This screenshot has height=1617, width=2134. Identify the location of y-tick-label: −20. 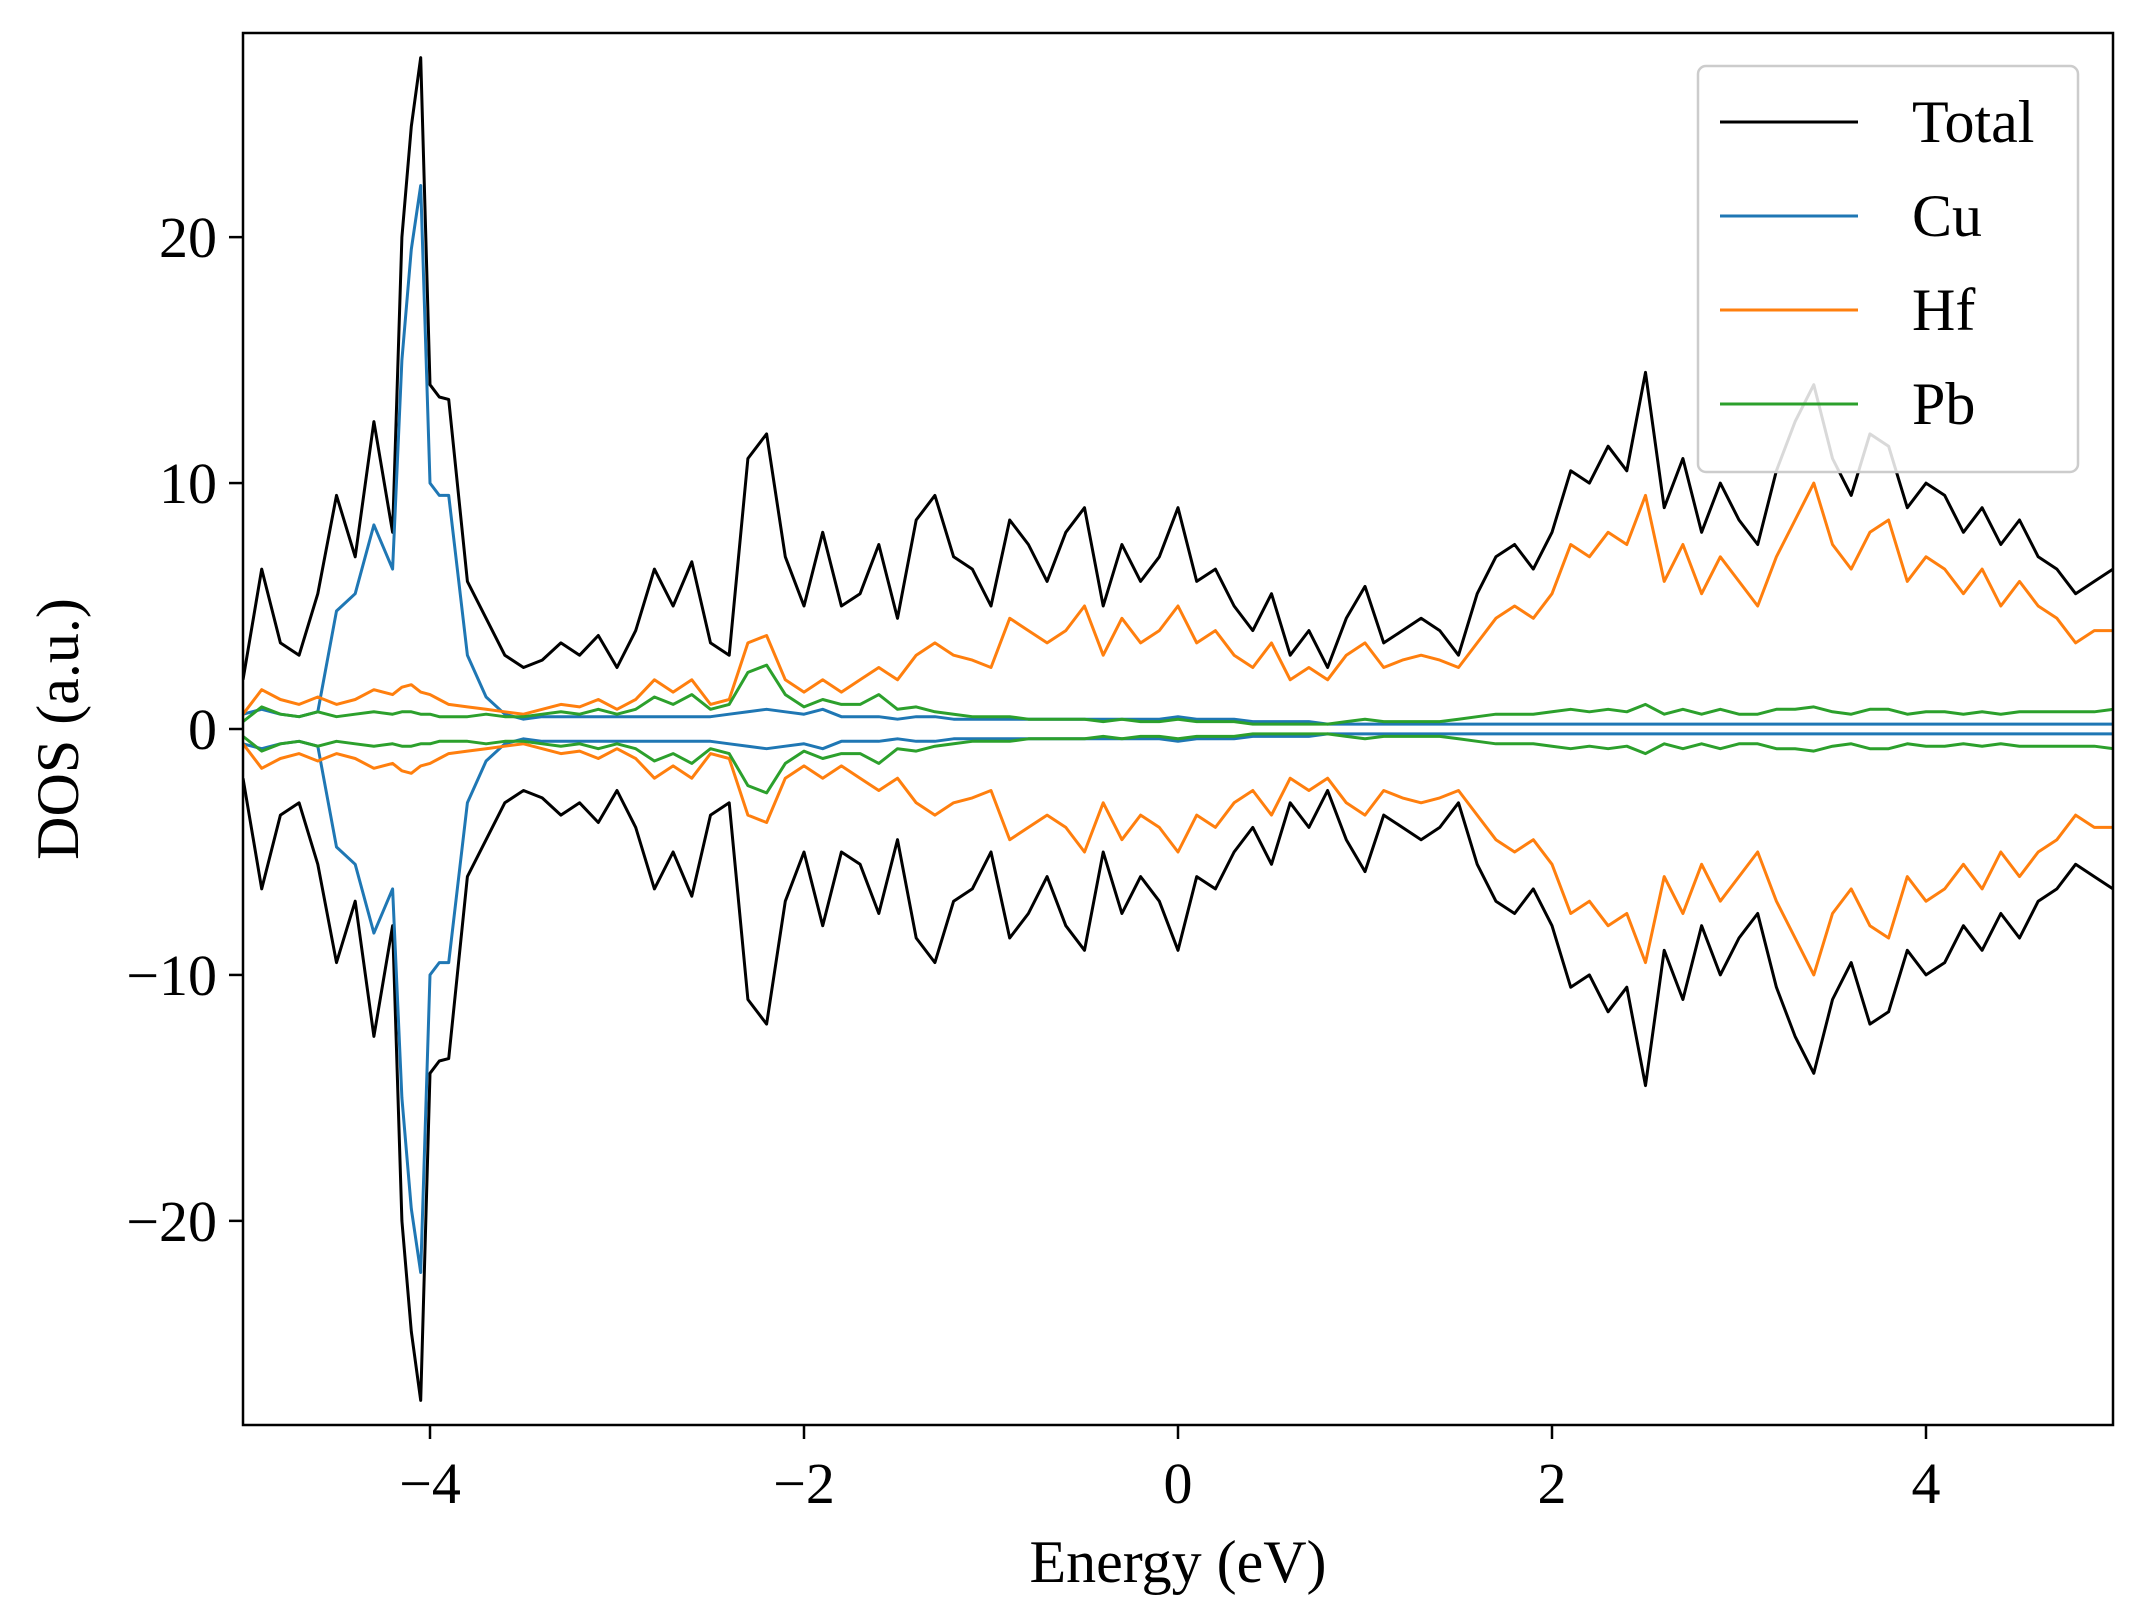
(171, 1221).